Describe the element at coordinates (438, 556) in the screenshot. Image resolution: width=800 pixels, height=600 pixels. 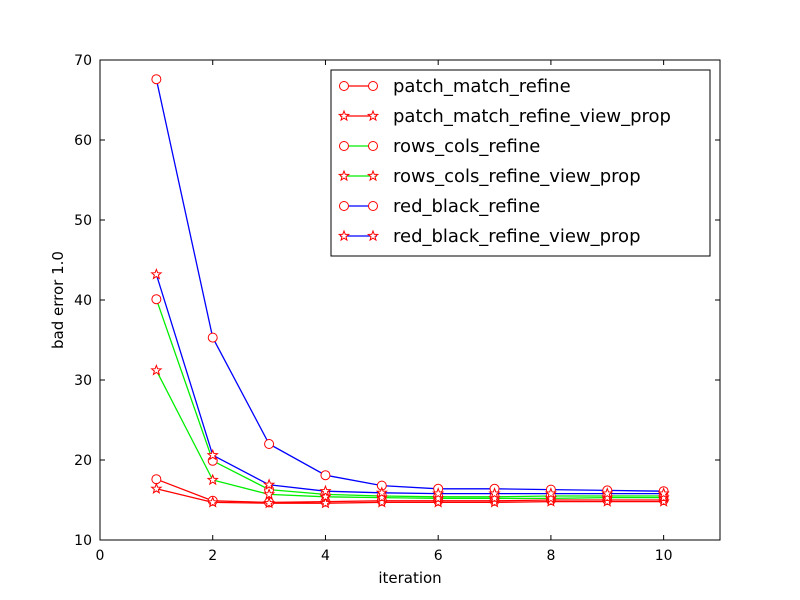
I see `x-tick-label: 6` at that location.